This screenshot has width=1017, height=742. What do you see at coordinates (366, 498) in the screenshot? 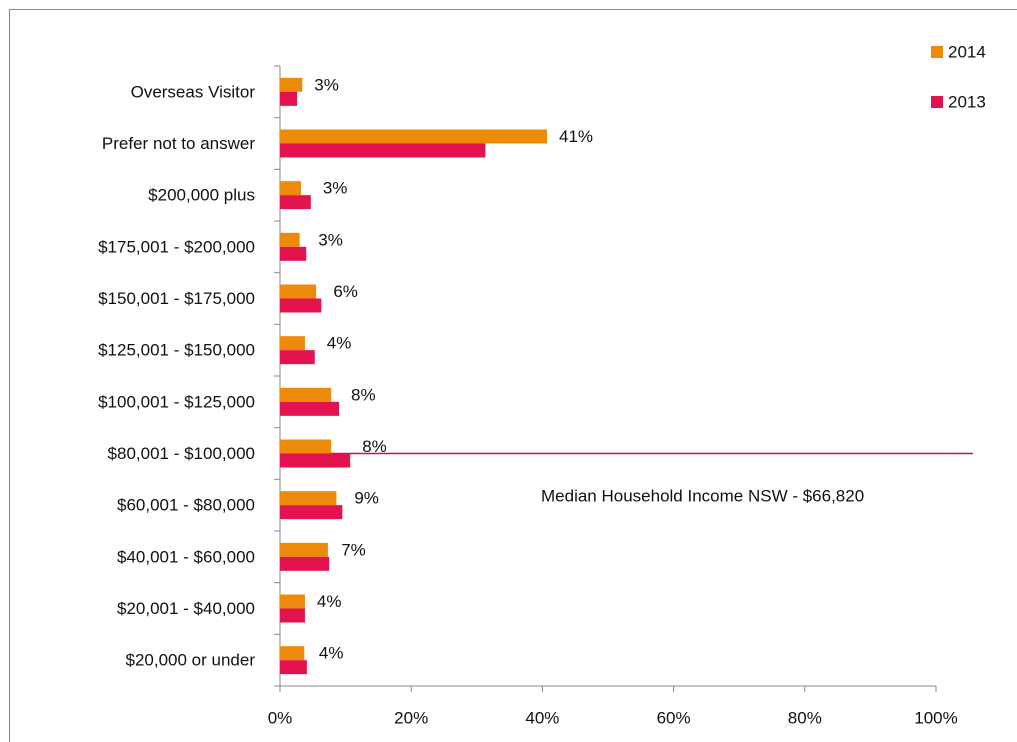
I see `data-label: 9%` at bounding box center [366, 498].